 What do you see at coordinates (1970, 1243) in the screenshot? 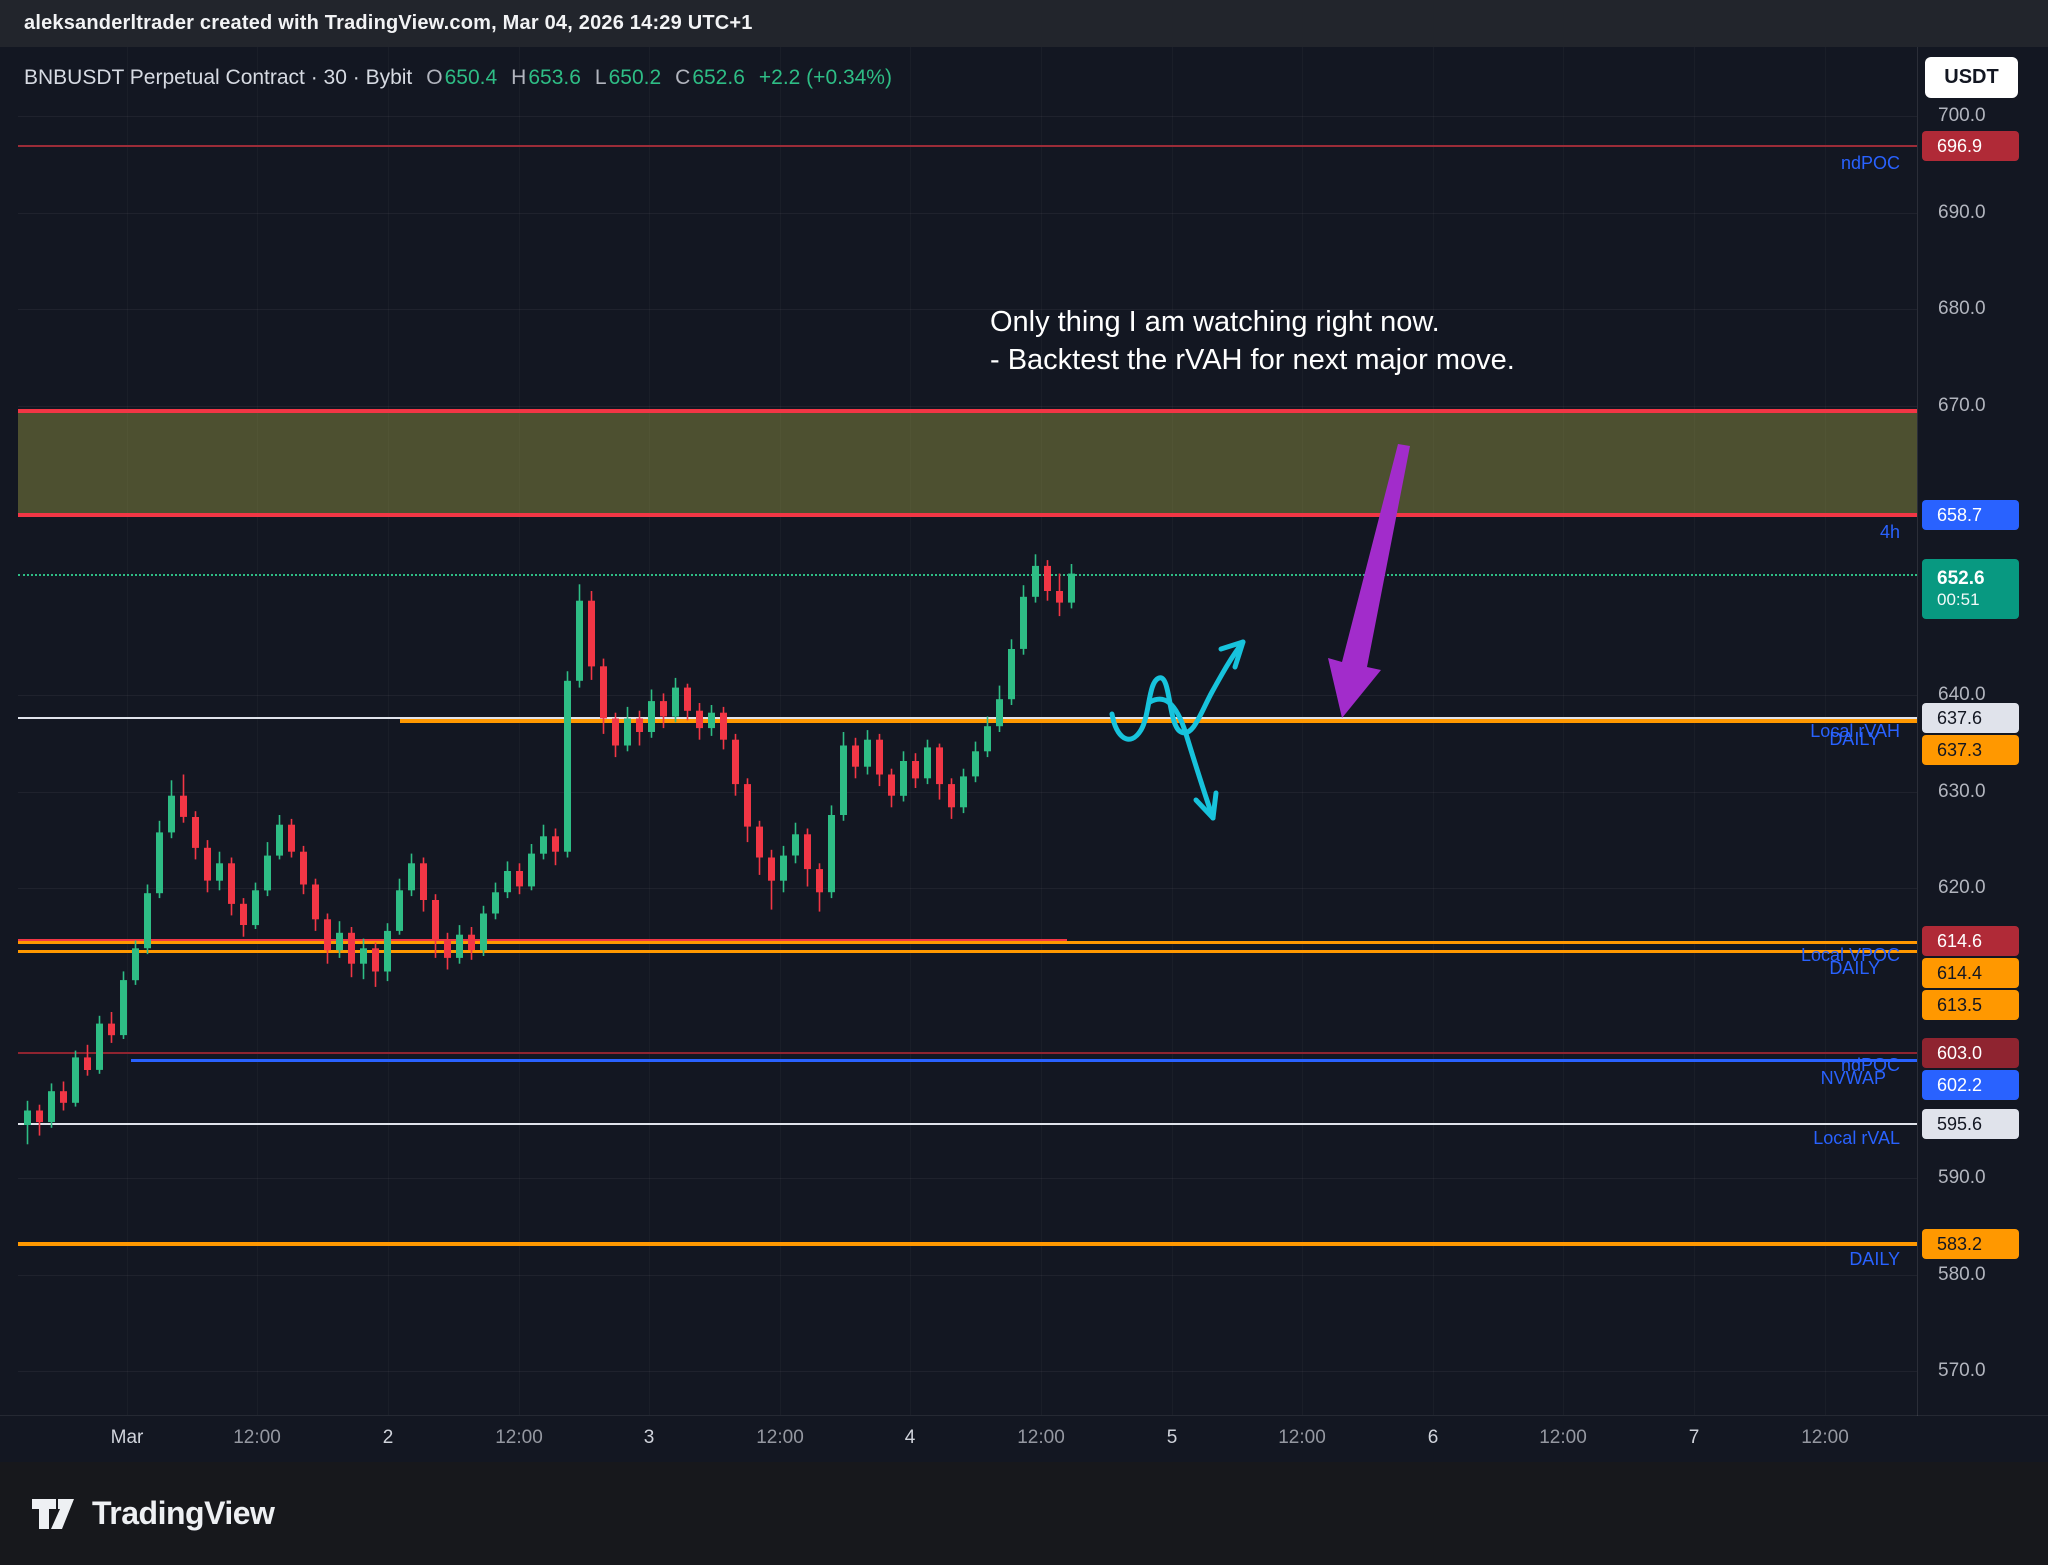
I see `price-level-label: 583.2` at bounding box center [1970, 1243].